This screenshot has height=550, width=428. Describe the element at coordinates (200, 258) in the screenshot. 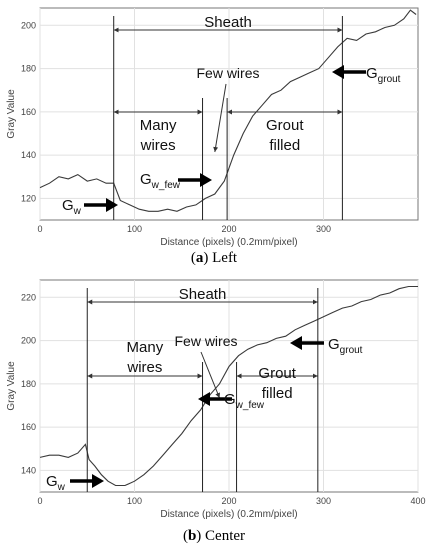

I see `caption-letter: a` at that location.